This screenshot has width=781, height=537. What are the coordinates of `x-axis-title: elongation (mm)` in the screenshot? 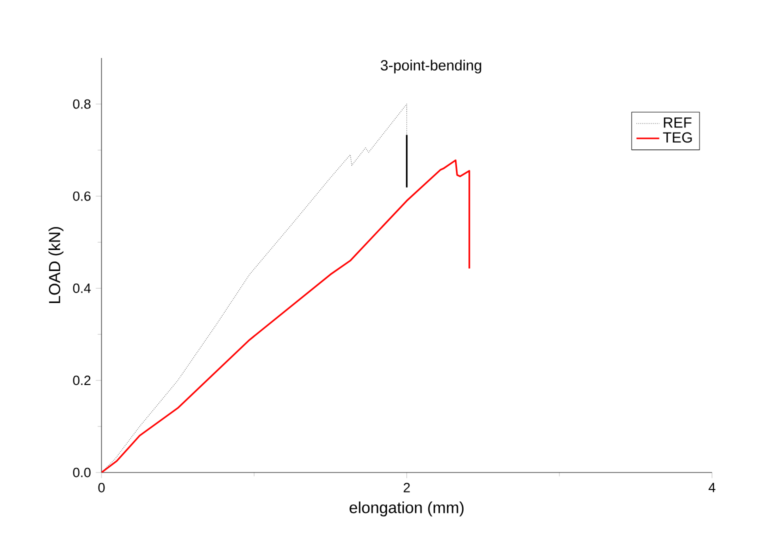 It's located at (407, 509).